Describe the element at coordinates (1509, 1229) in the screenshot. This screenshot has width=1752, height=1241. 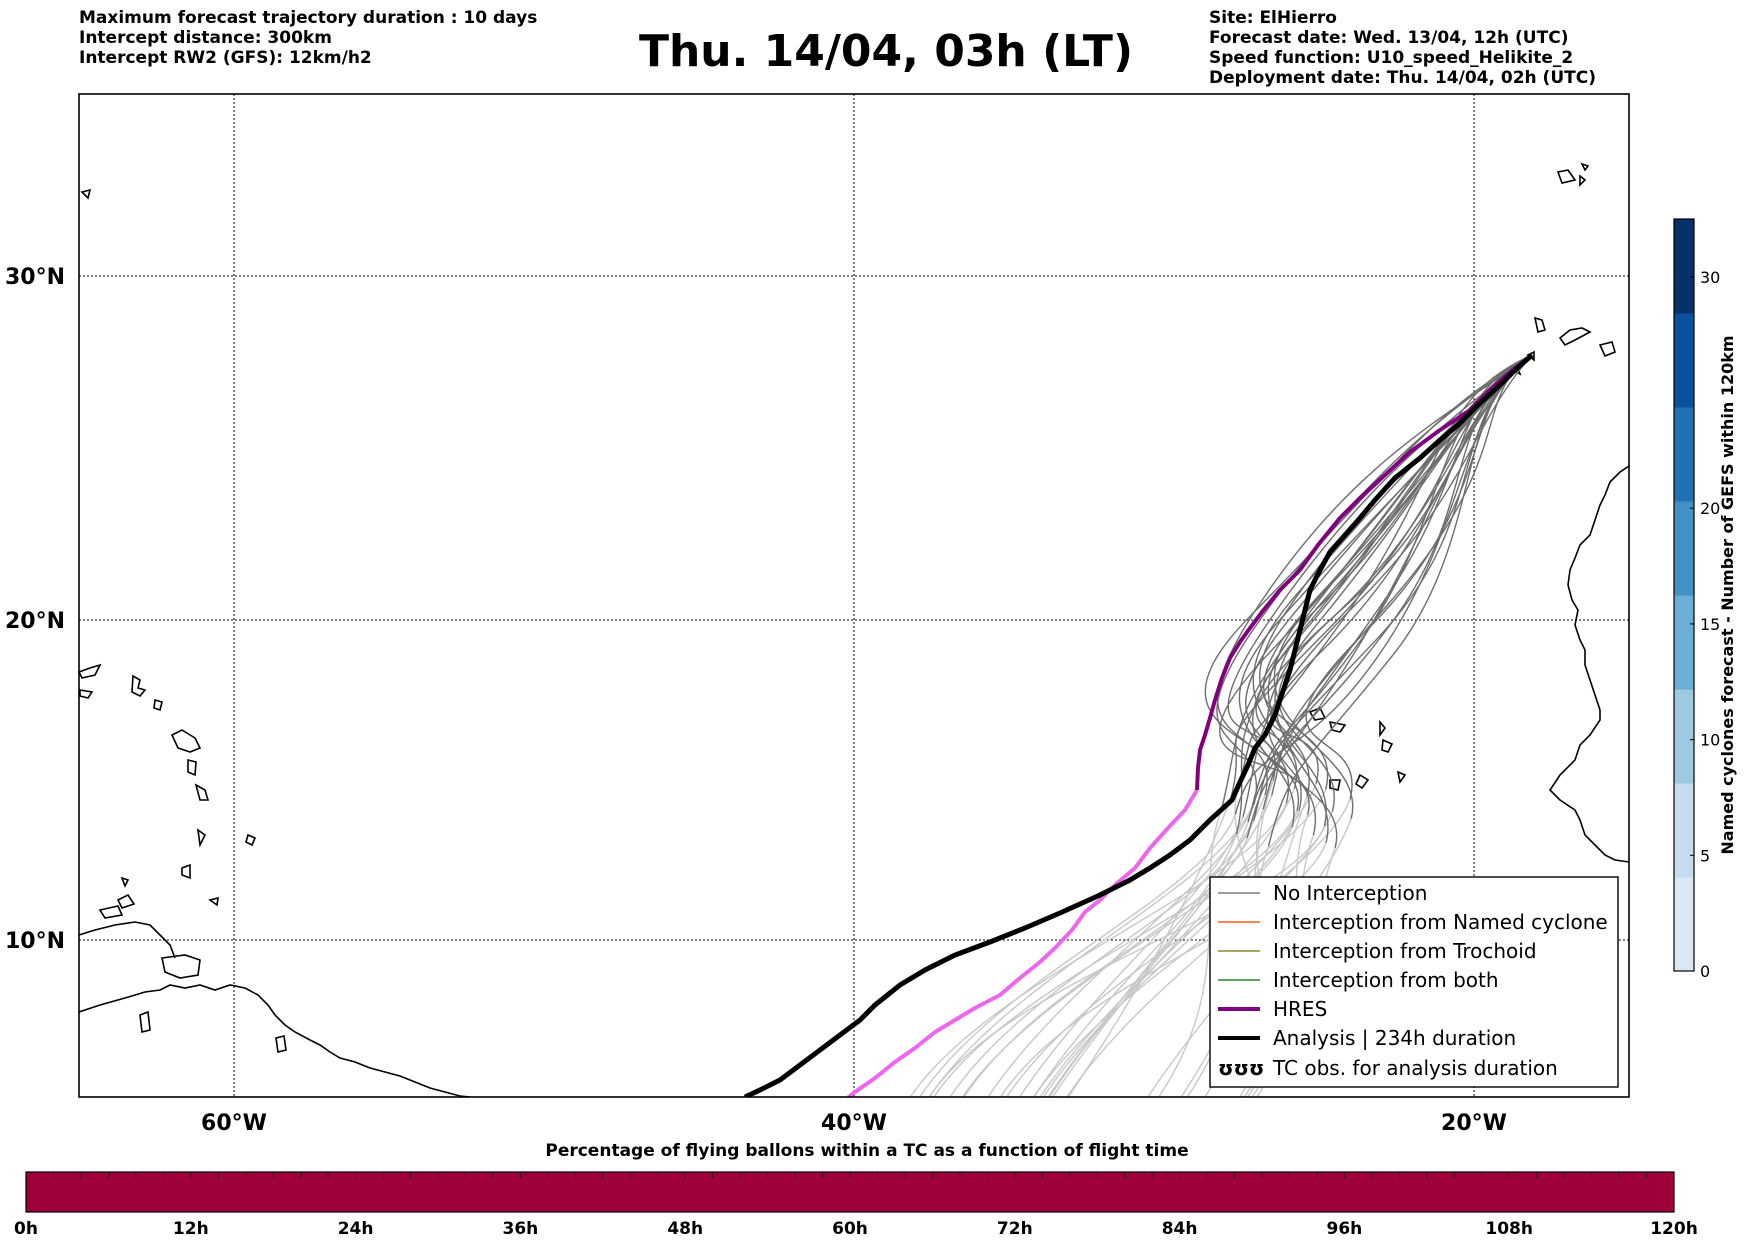
I see `percentage-bar-tick-label: 108h` at that location.